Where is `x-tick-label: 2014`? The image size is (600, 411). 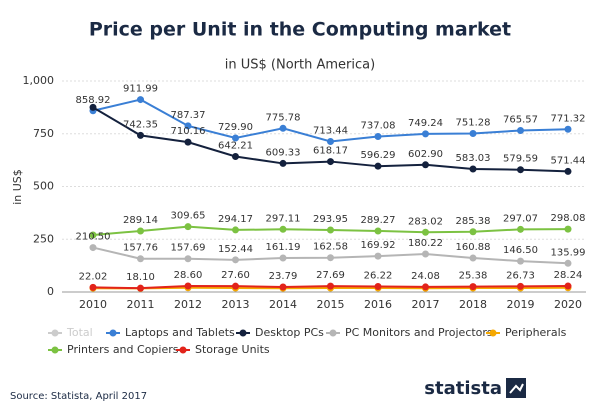
x-tick-label: 2014 is located at coordinates (283, 304).